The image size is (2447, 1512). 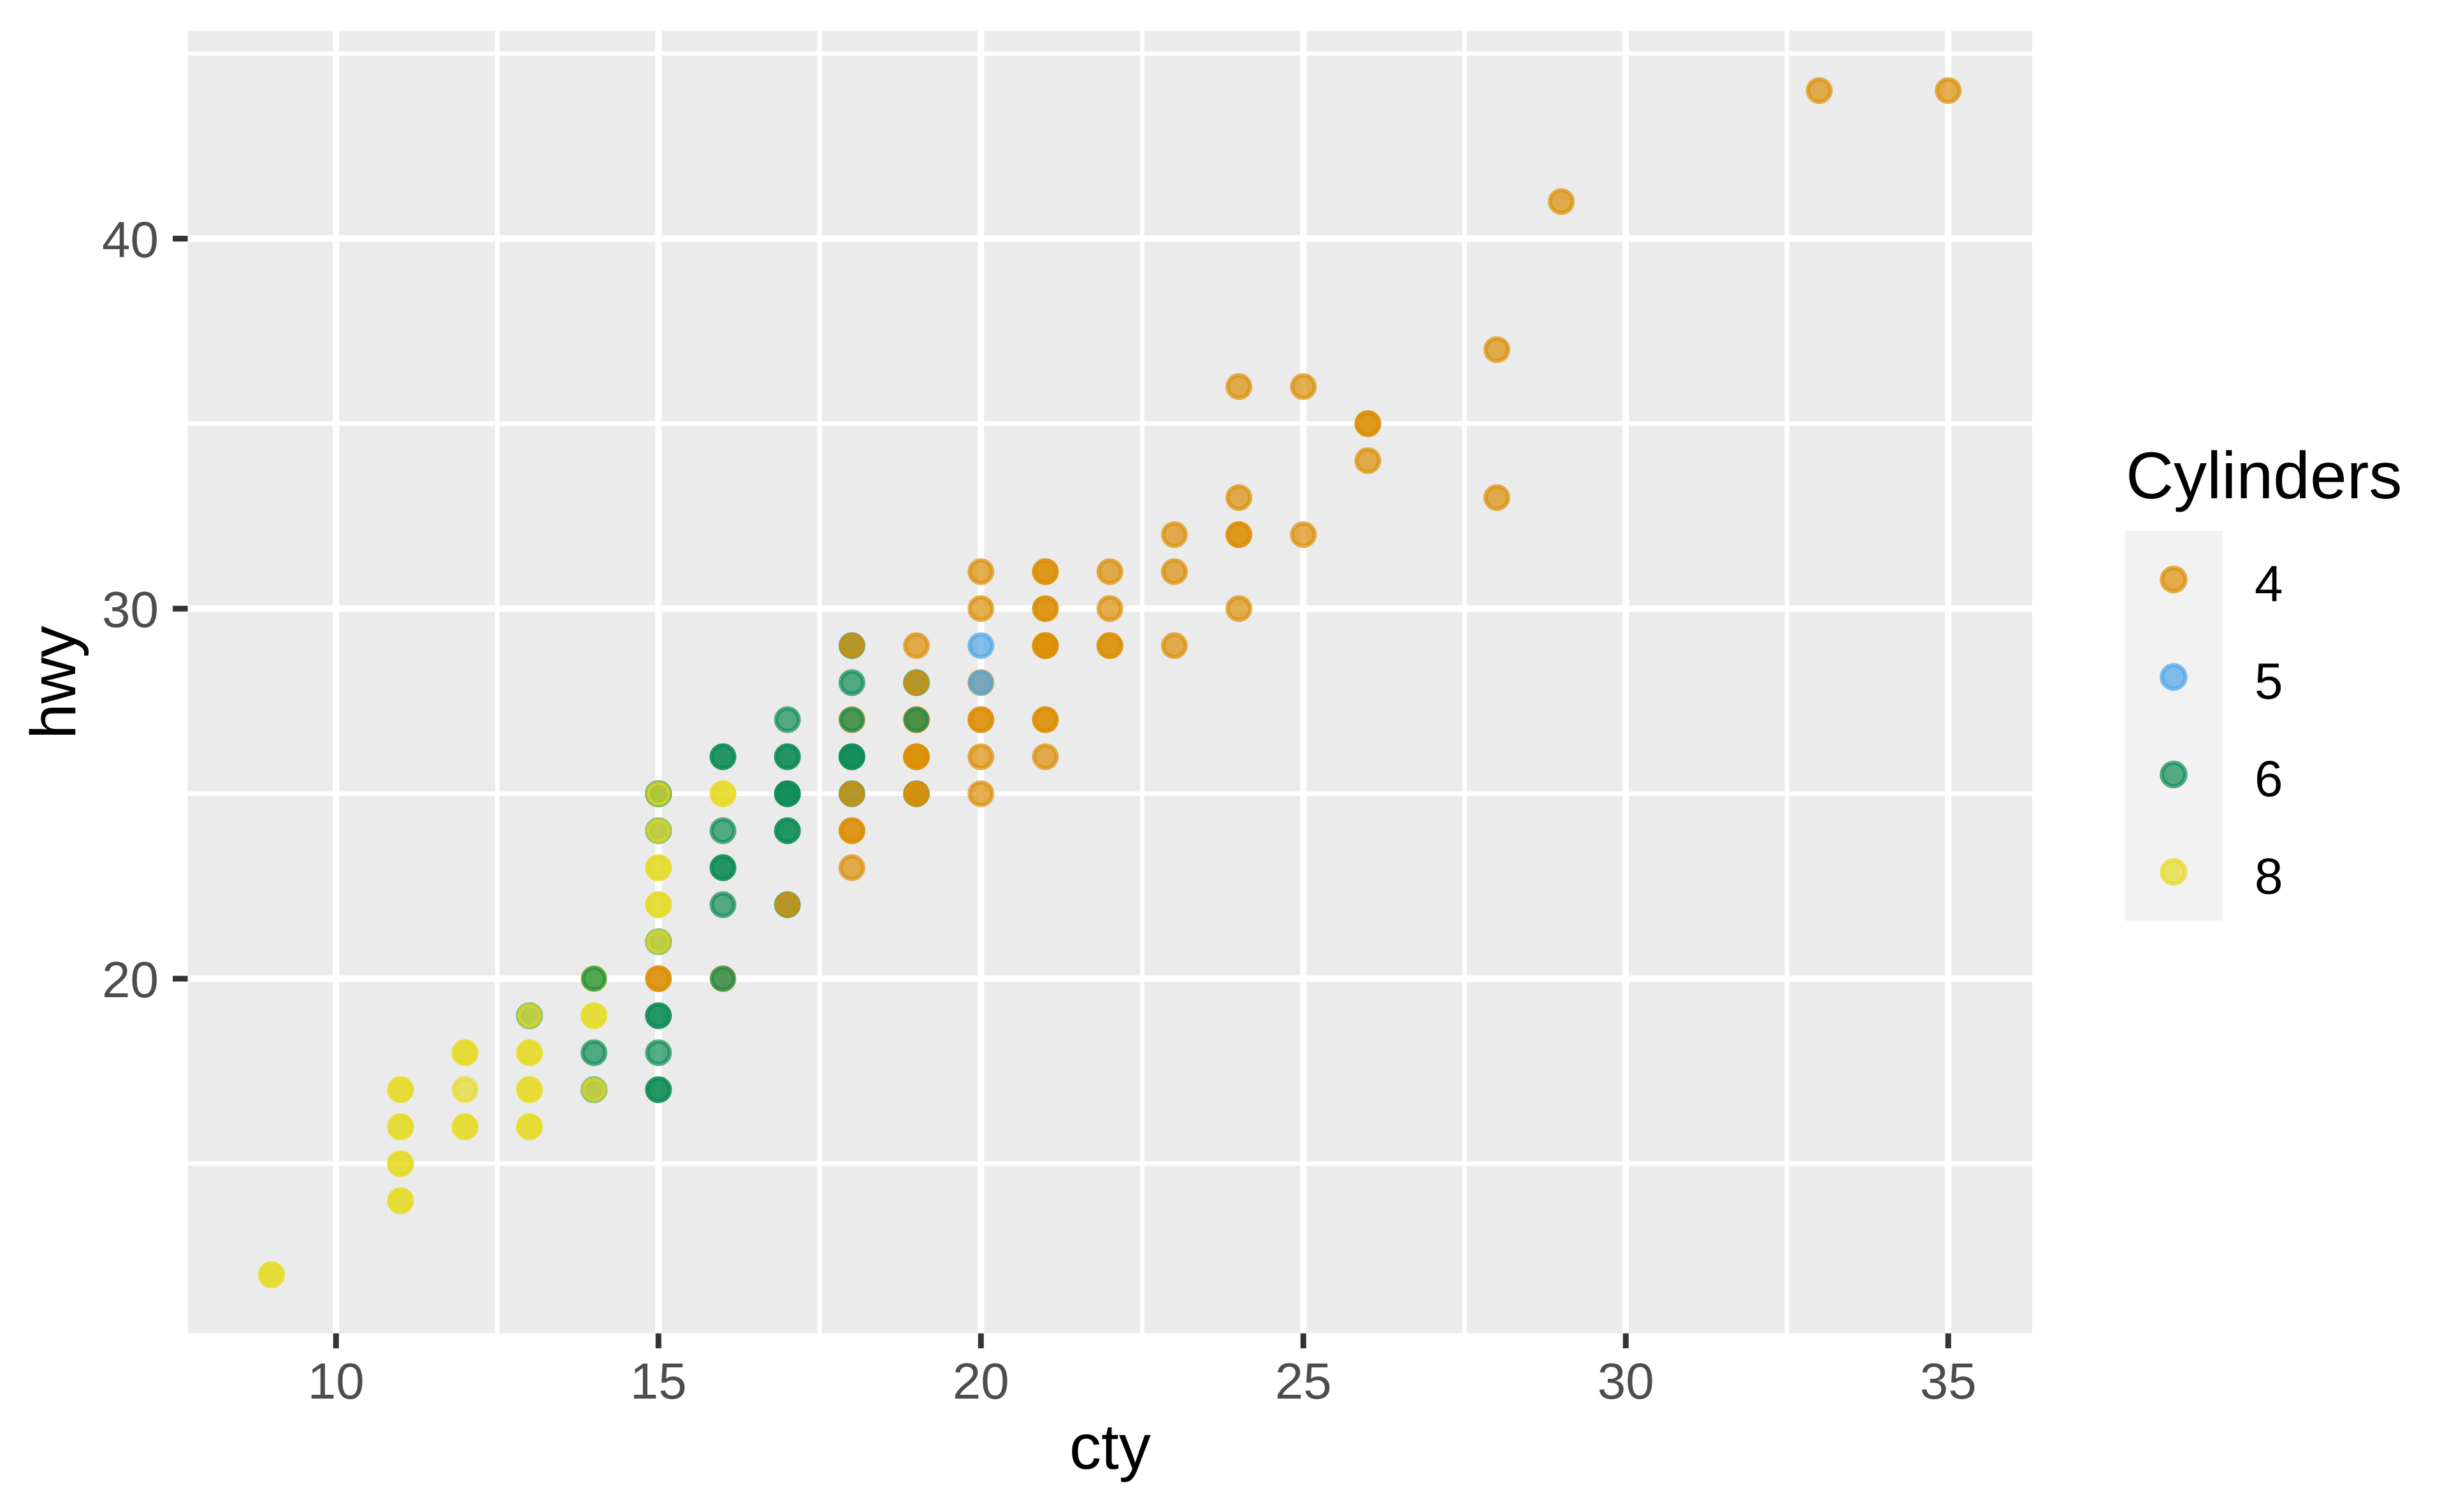 What do you see at coordinates (2269, 876) in the screenshot?
I see `svg-text: 8` at bounding box center [2269, 876].